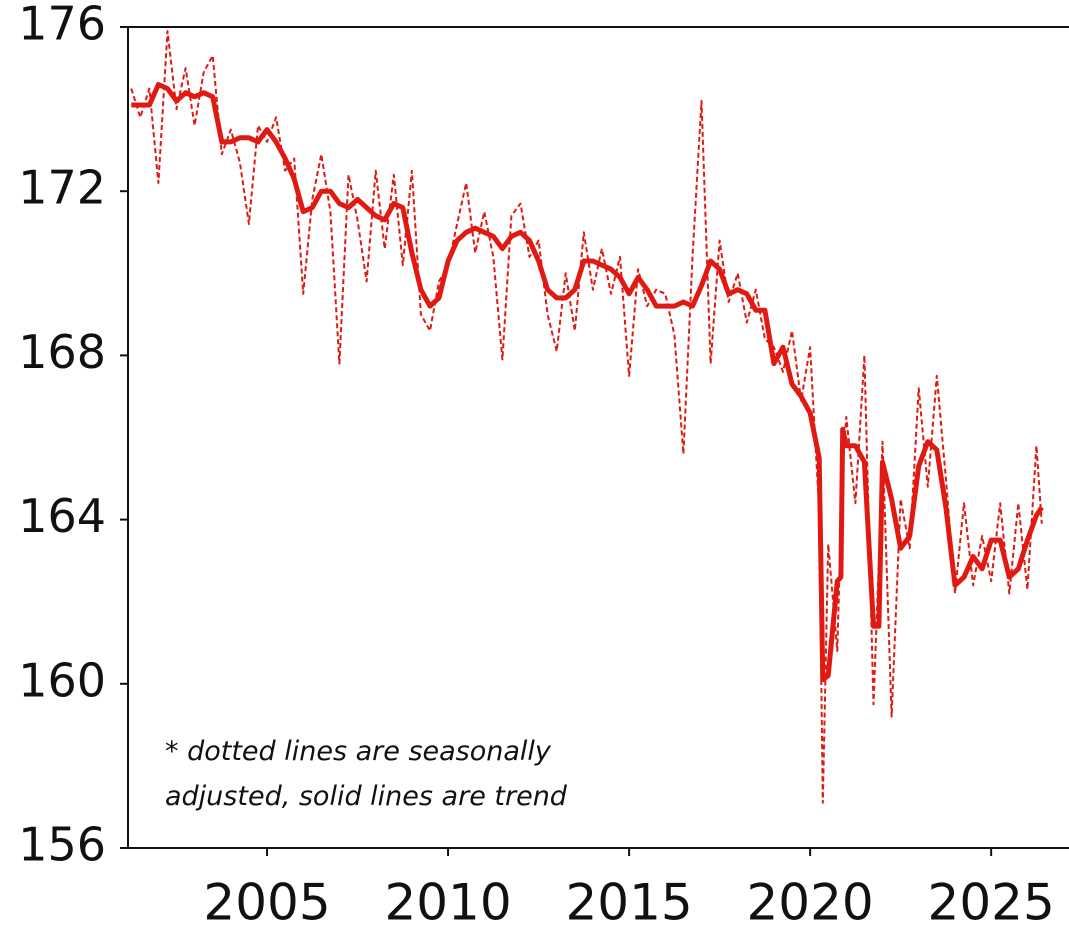 This screenshot has width=1069, height=929. I want to click on y-tick-label: 172, so click(62, 188).